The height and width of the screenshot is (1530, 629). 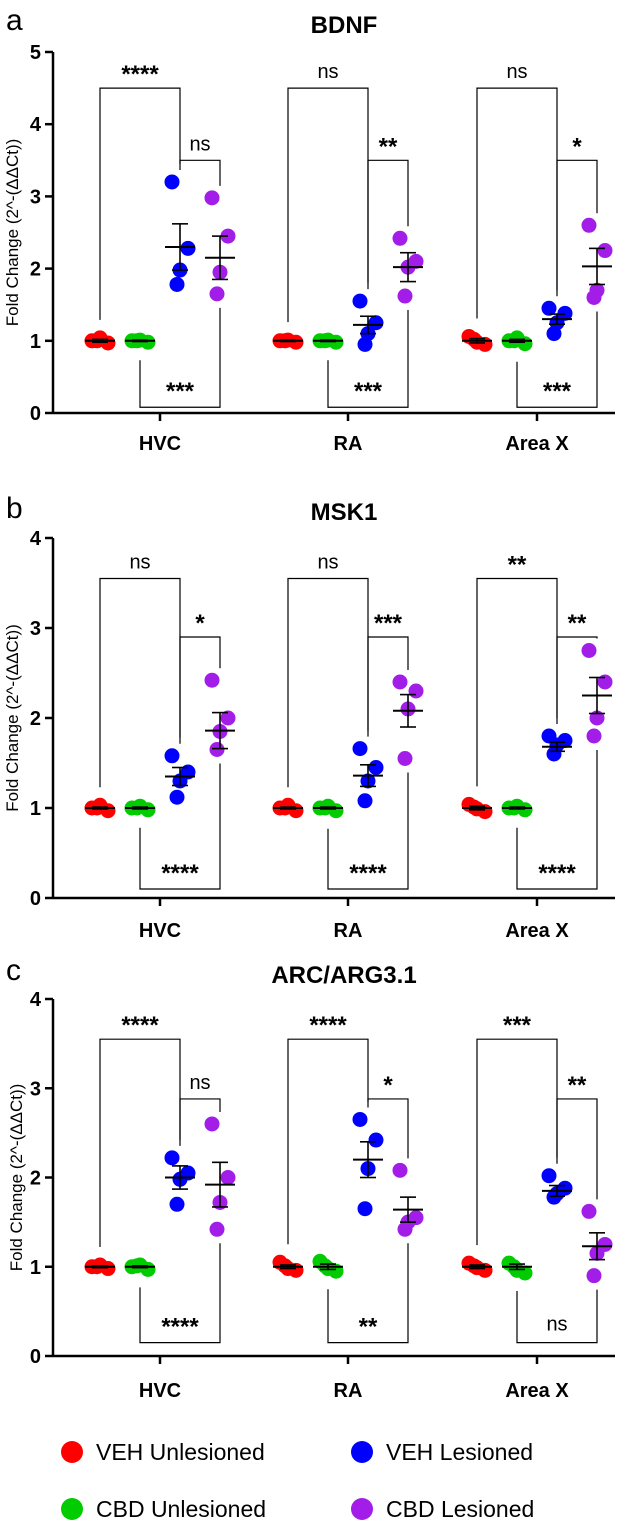 I want to click on y-tick-label: 0, so click(x=35, y=1357).